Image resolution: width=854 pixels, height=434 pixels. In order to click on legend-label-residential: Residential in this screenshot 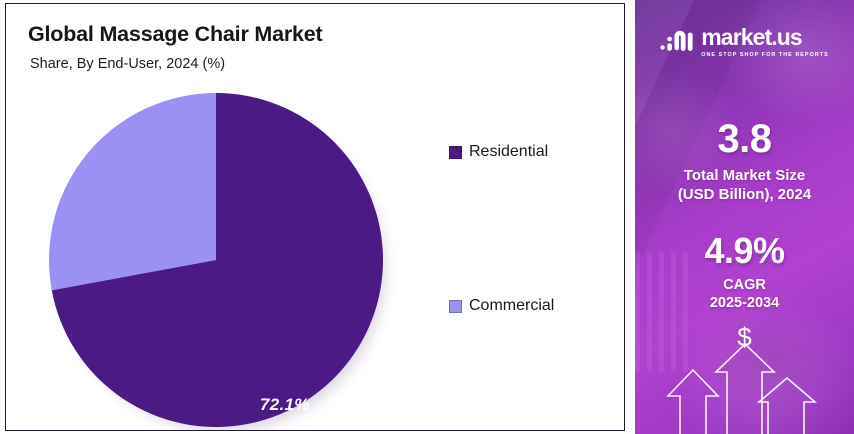, I will do `click(509, 151)`.